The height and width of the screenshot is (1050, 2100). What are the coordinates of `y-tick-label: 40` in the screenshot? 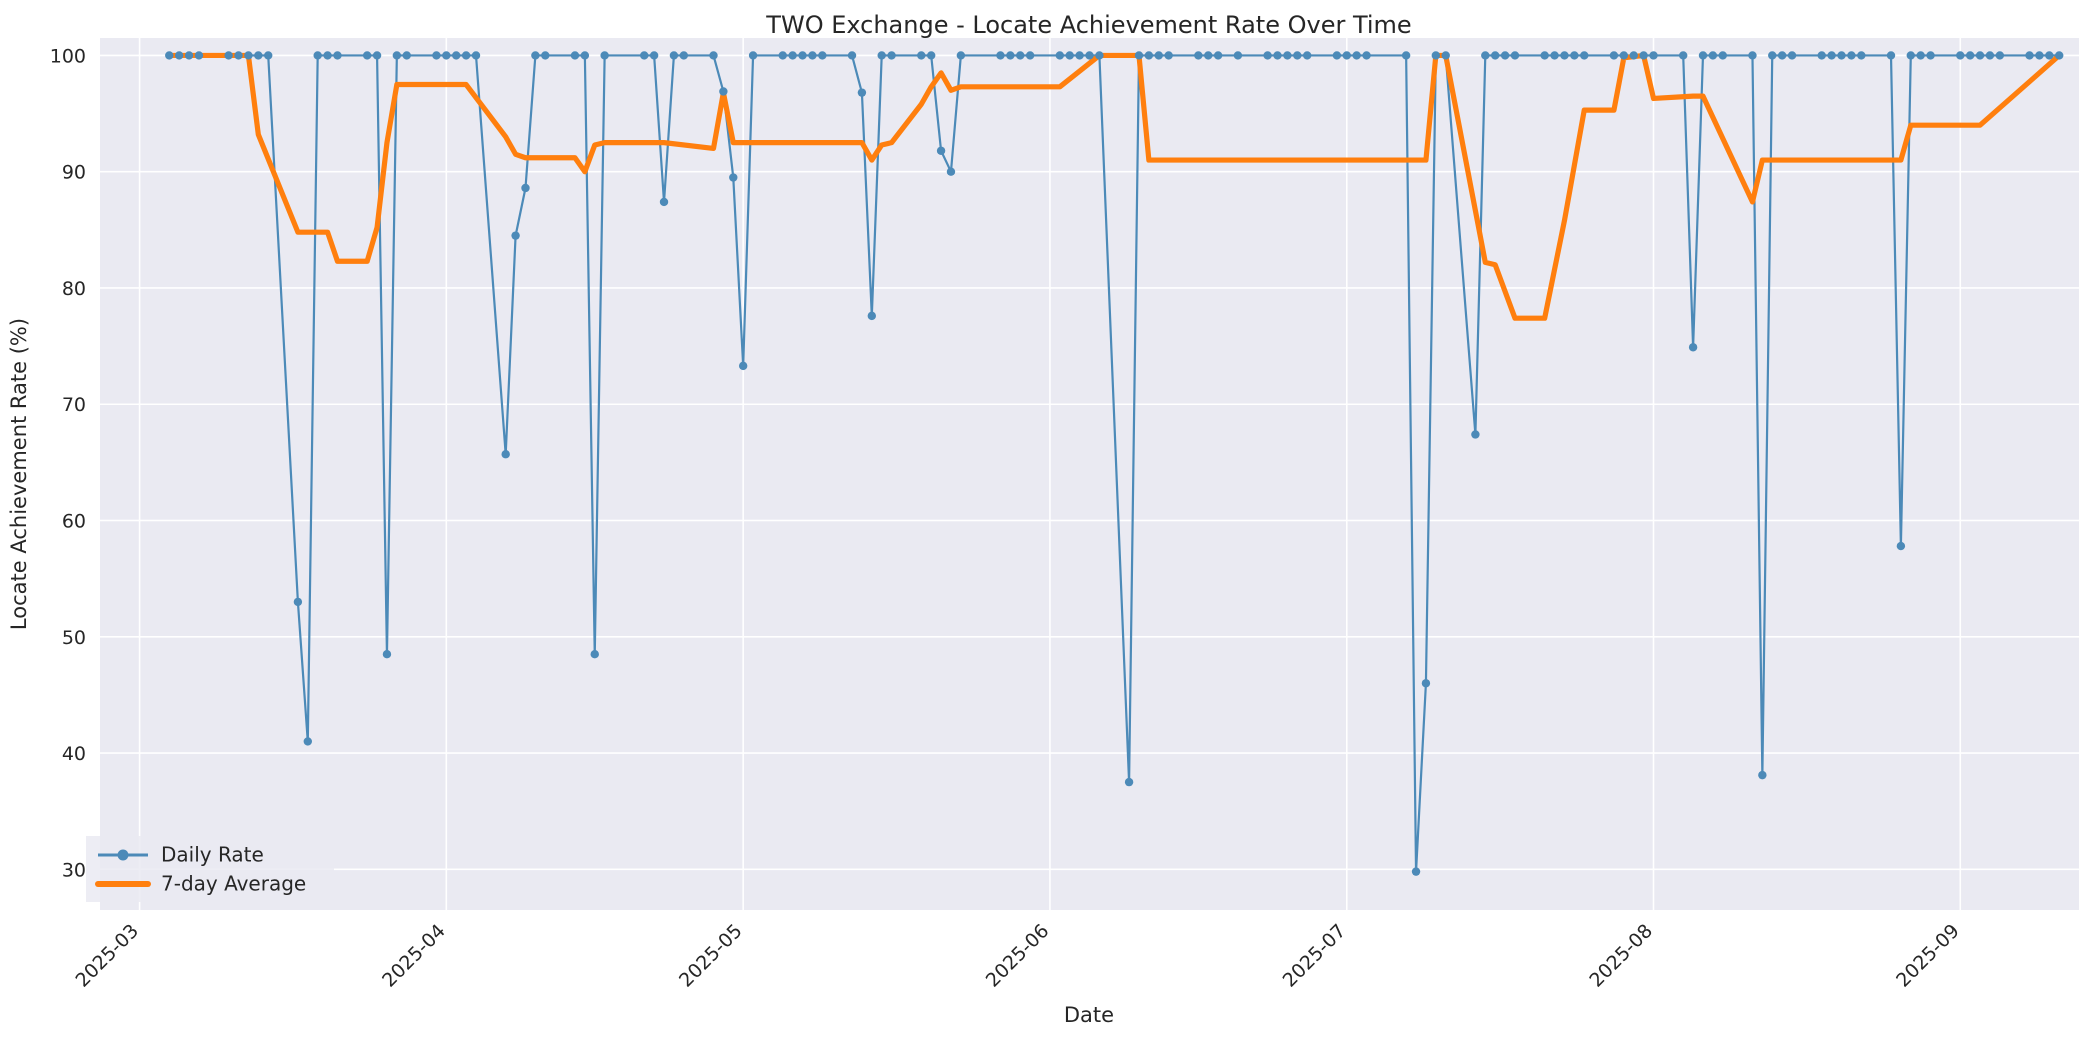 It's located at (74, 754).